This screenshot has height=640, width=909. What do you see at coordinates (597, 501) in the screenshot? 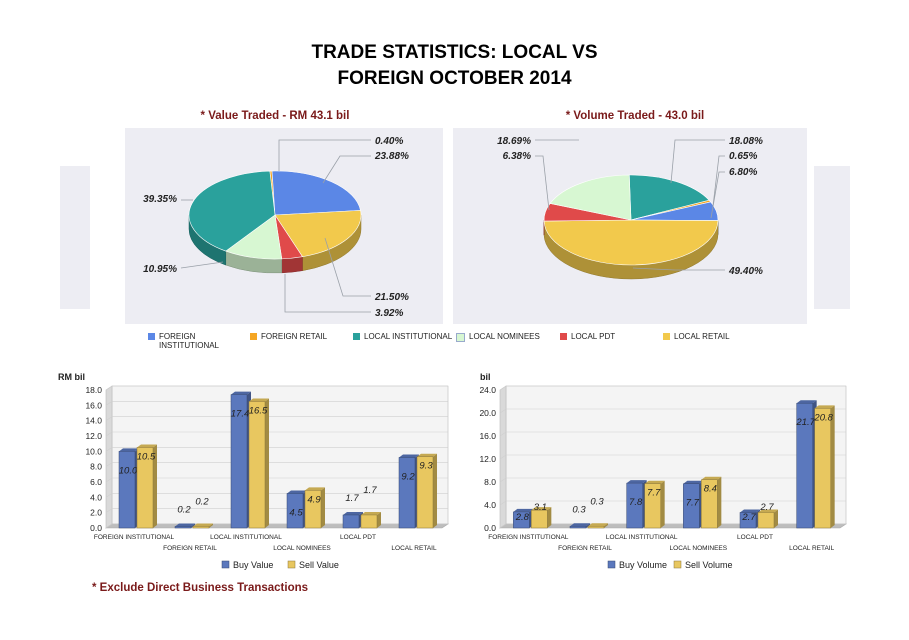
I see `sell-bar-foreign-retail-label: 0.3` at bounding box center [597, 501].